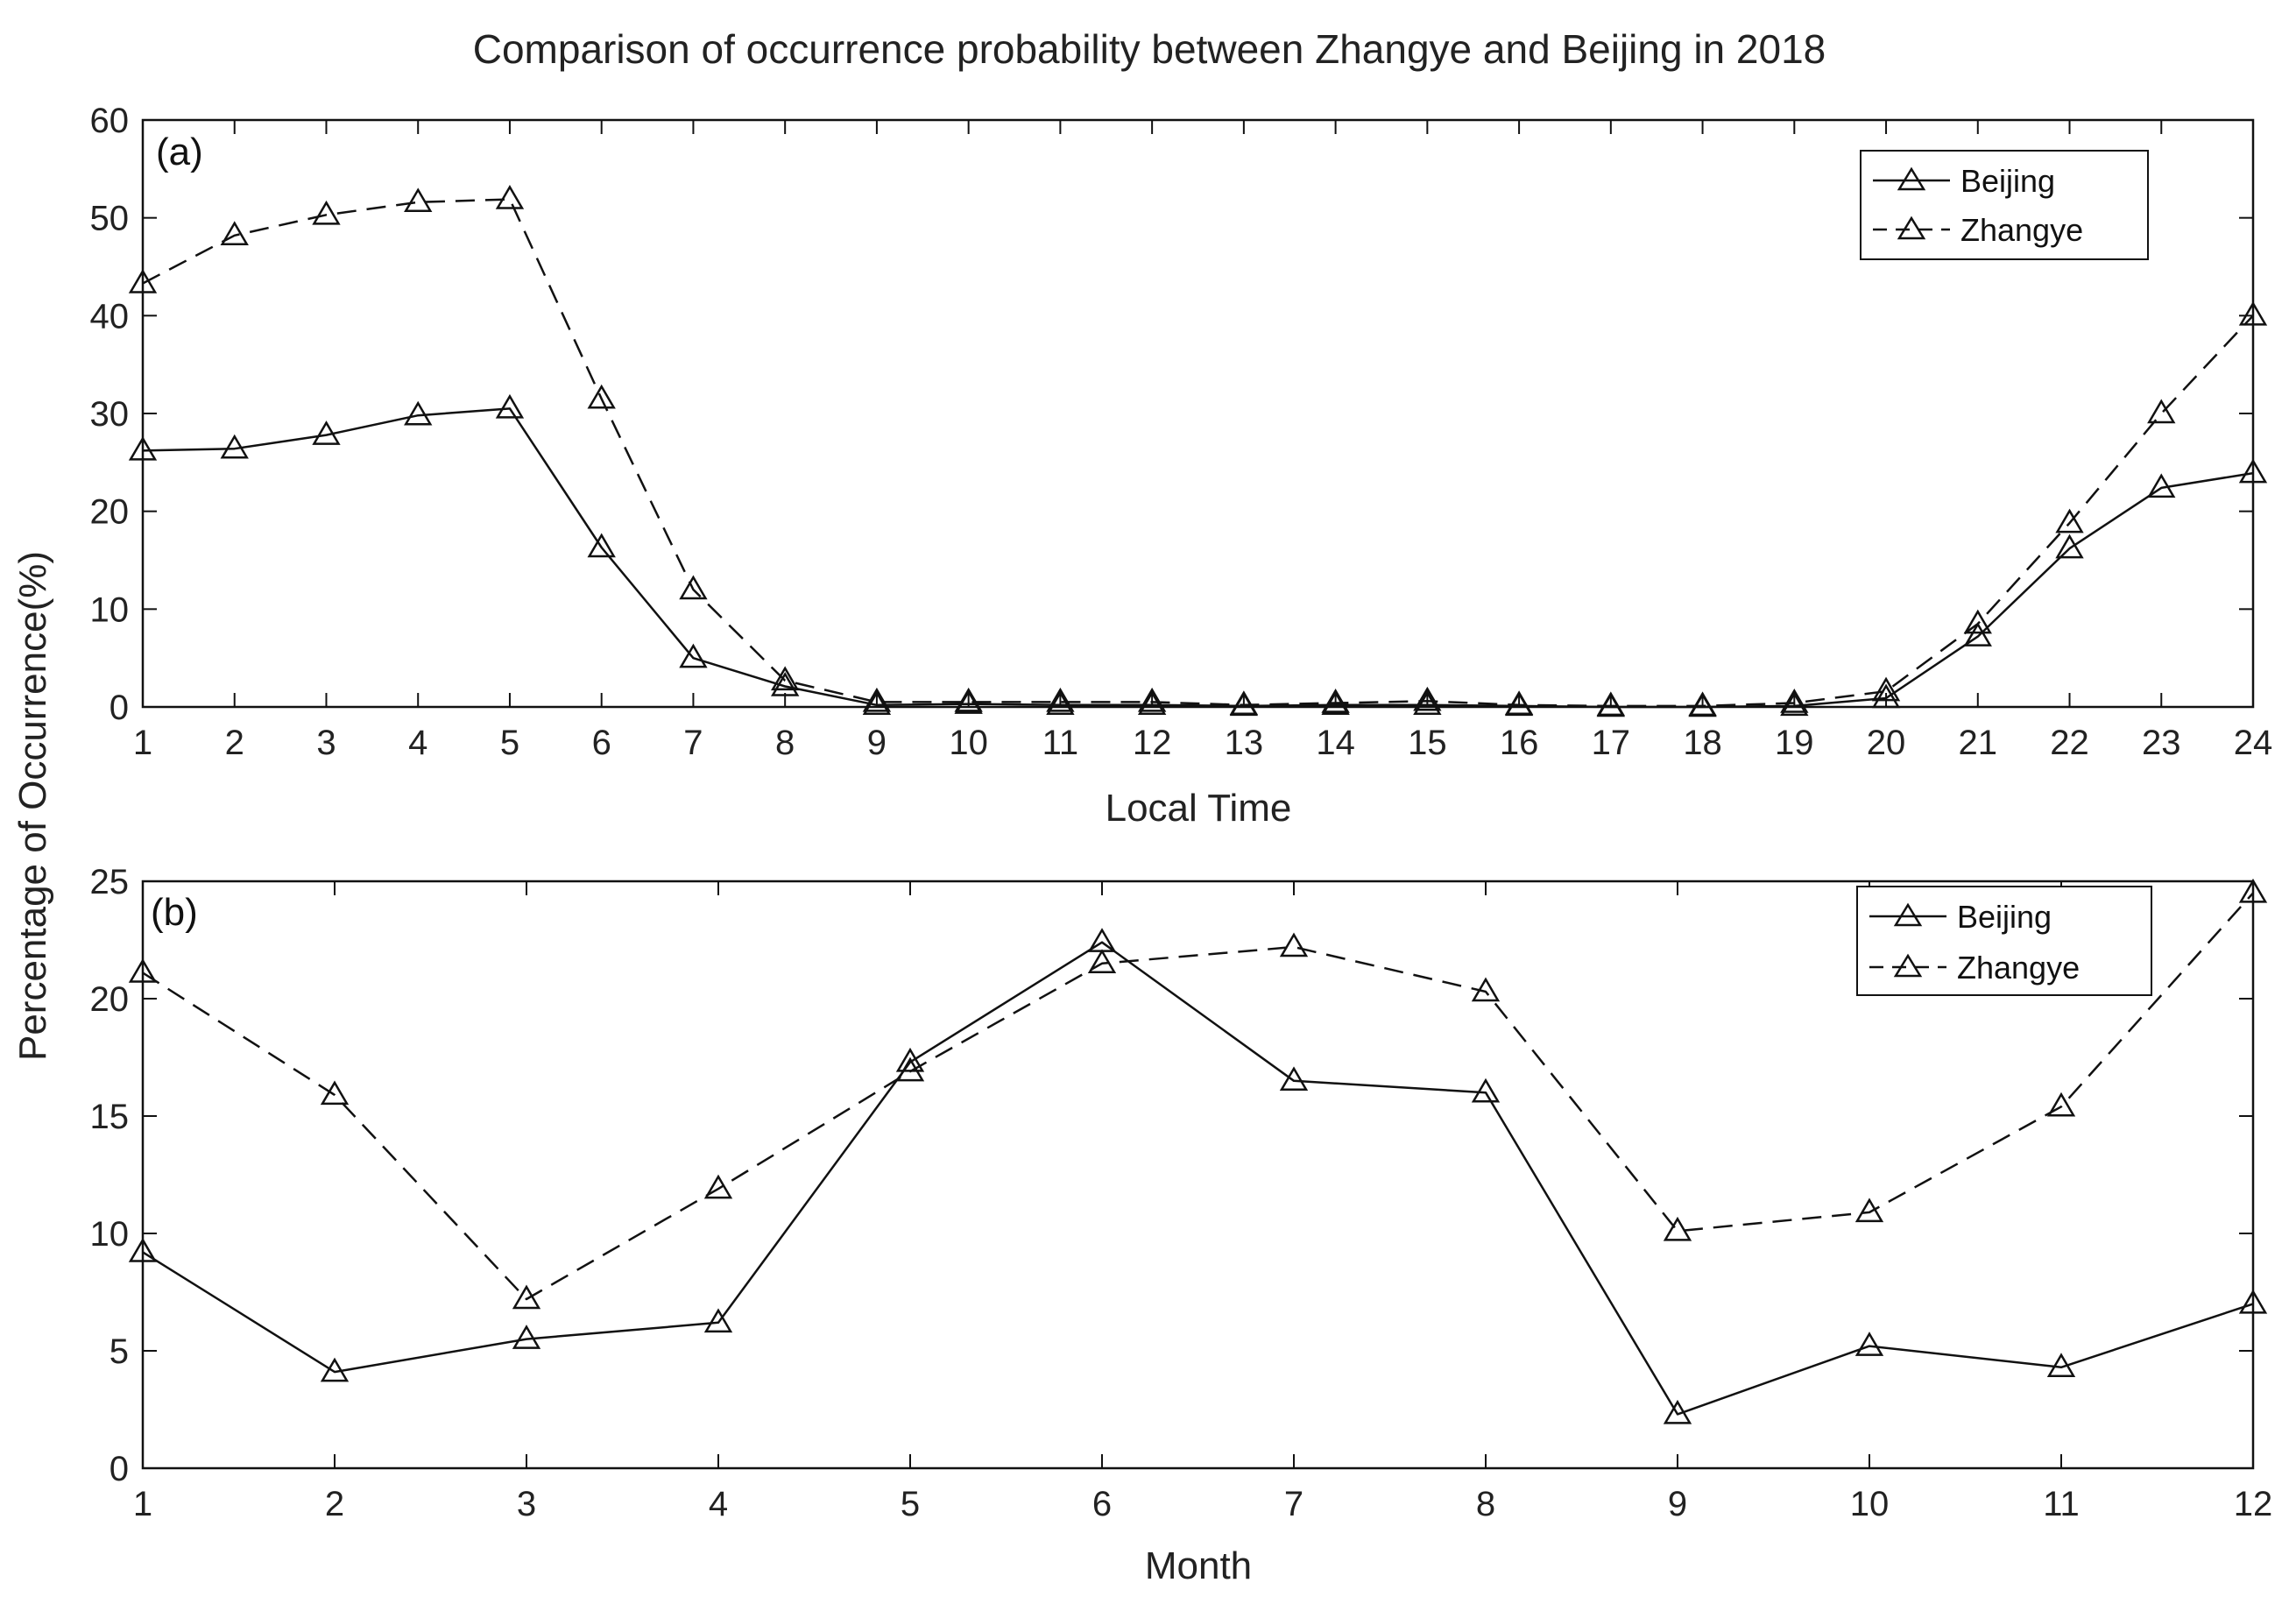  Describe the element at coordinates (110, 609) in the screenshot. I see `panel-a-y-tick-label: 10` at that location.